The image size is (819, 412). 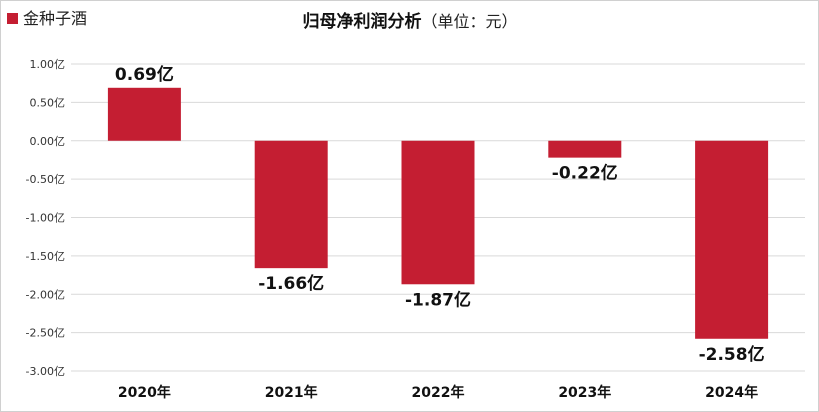 What do you see at coordinates (45, 179) in the screenshot?
I see `y-tick-label: -0.50亿` at bounding box center [45, 179].